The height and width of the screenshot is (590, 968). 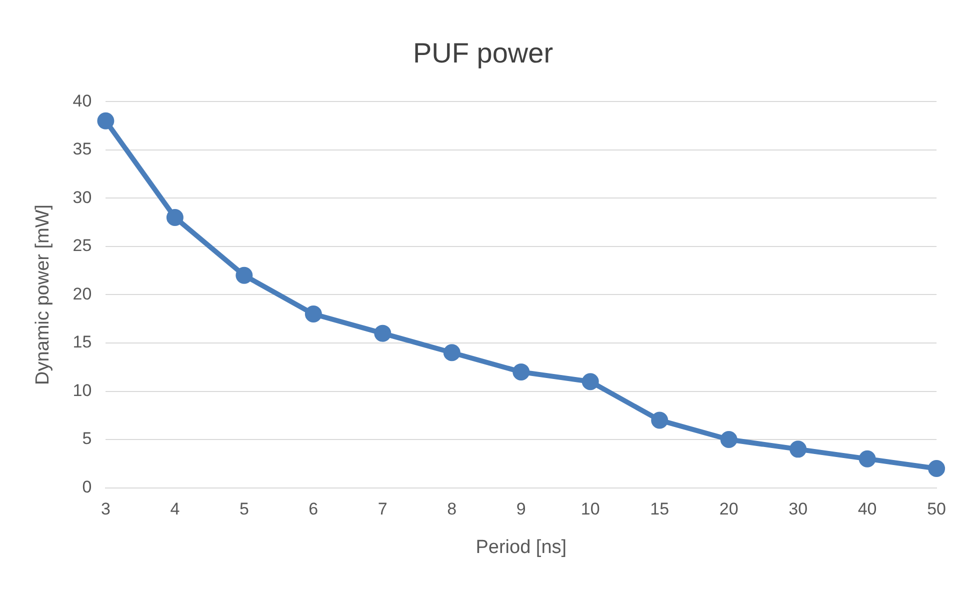 What do you see at coordinates (936, 509) in the screenshot?
I see `x-tick-label: 50` at bounding box center [936, 509].